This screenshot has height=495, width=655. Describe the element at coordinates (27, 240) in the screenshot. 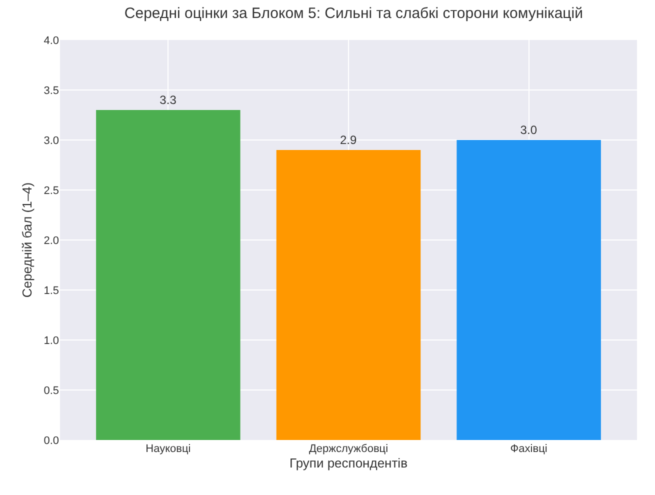

I see `y-axis-title: Середній бал (1–4)` at that location.